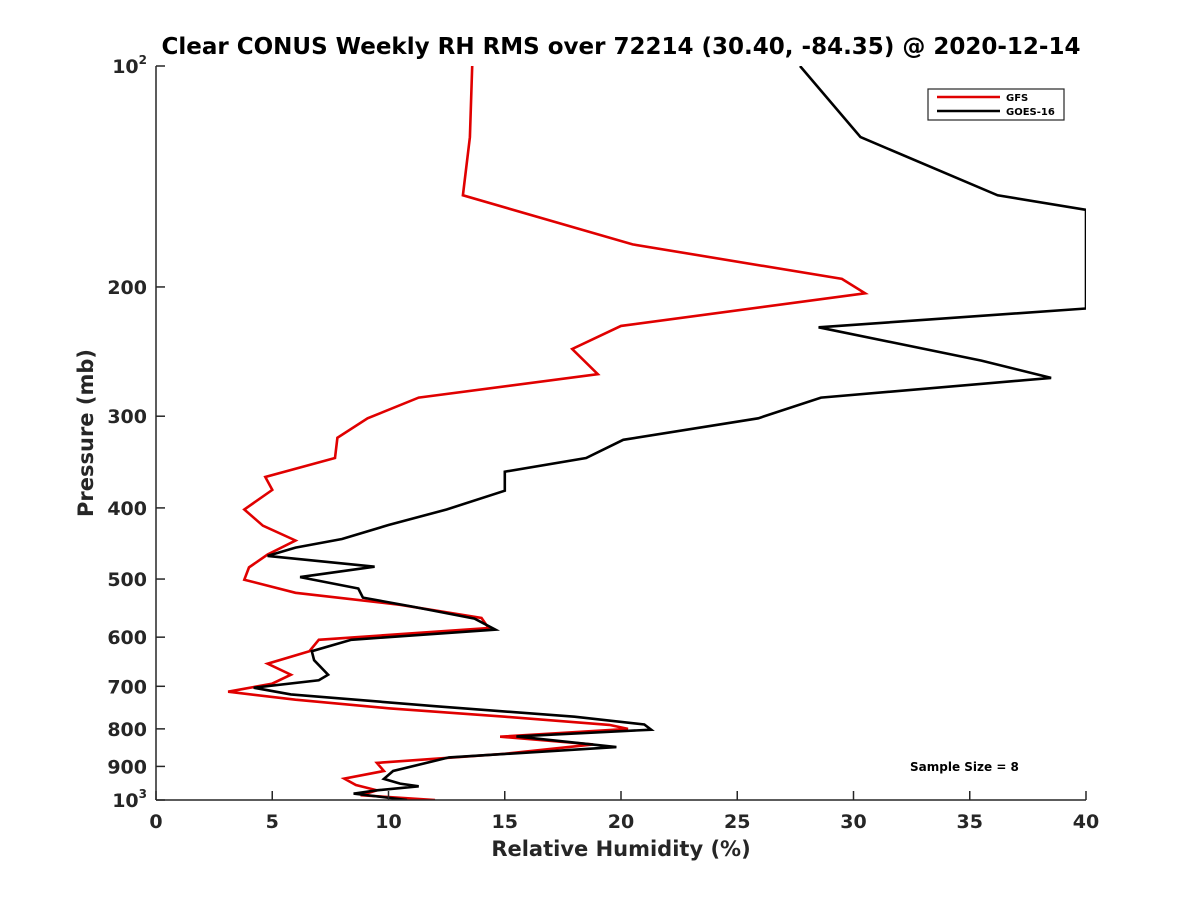  What do you see at coordinates (155, 822) in the screenshot?
I see `x-tick-label: 0` at bounding box center [155, 822].